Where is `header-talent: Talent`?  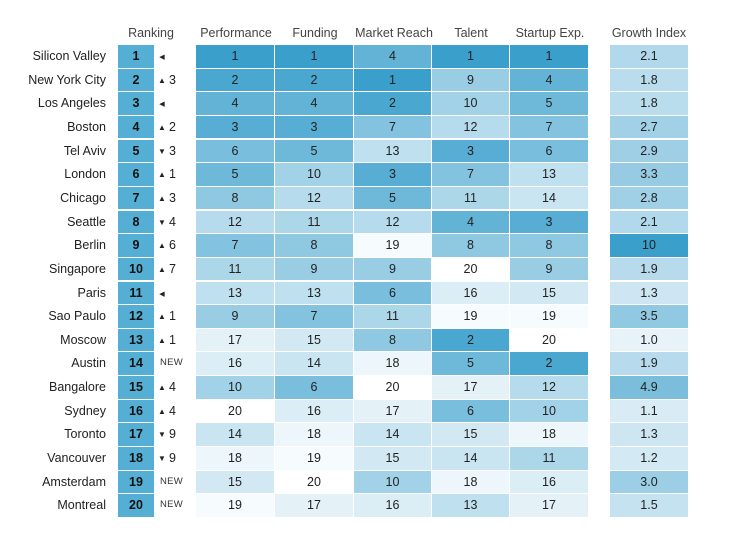
header-talent: Talent is located at coordinates (471, 33).